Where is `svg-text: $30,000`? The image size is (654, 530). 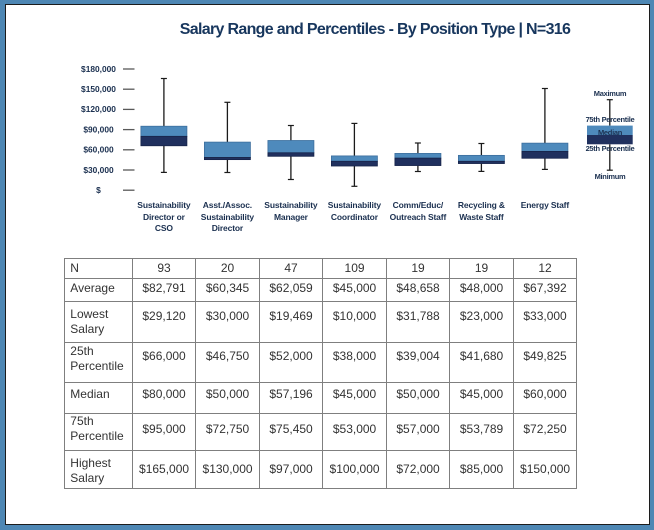 svg-text: $30,000 is located at coordinates (98, 170).